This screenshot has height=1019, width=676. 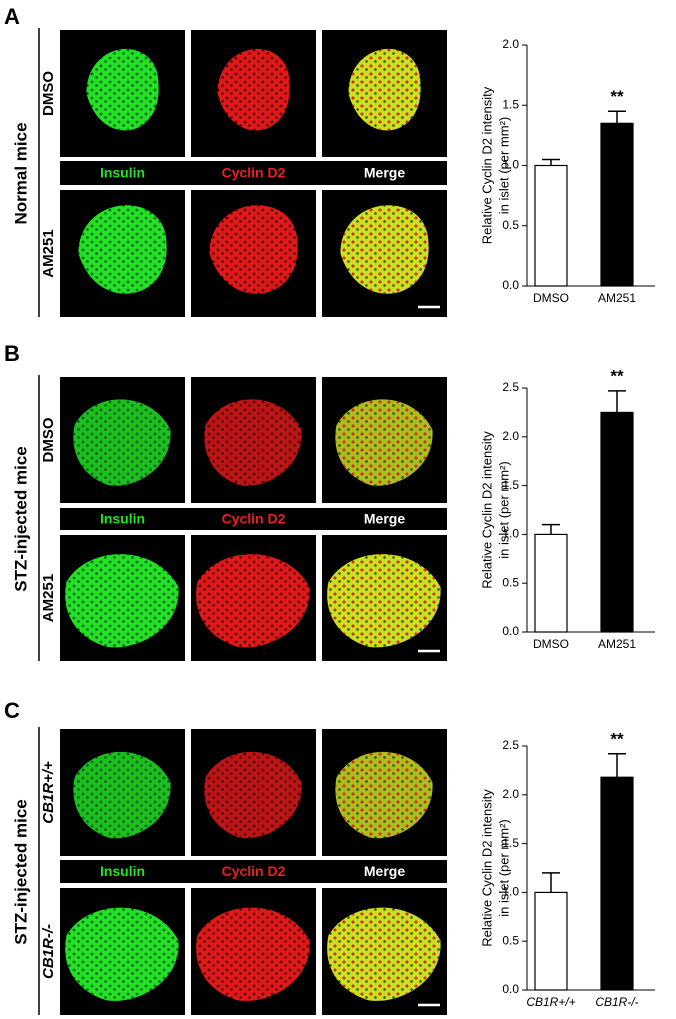 What do you see at coordinates (12, 710) in the screenshot?
I see `panel-letter: C` at bounding box center [12, 710].